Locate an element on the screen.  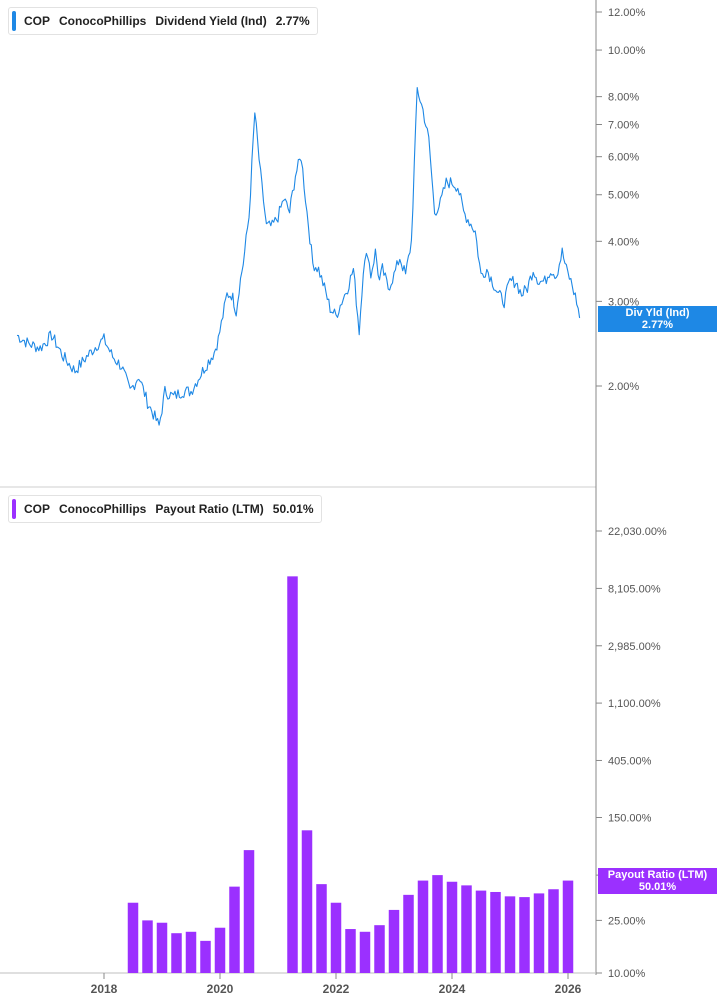
legend-value: 2.77% is located at coordinates (292, 21).